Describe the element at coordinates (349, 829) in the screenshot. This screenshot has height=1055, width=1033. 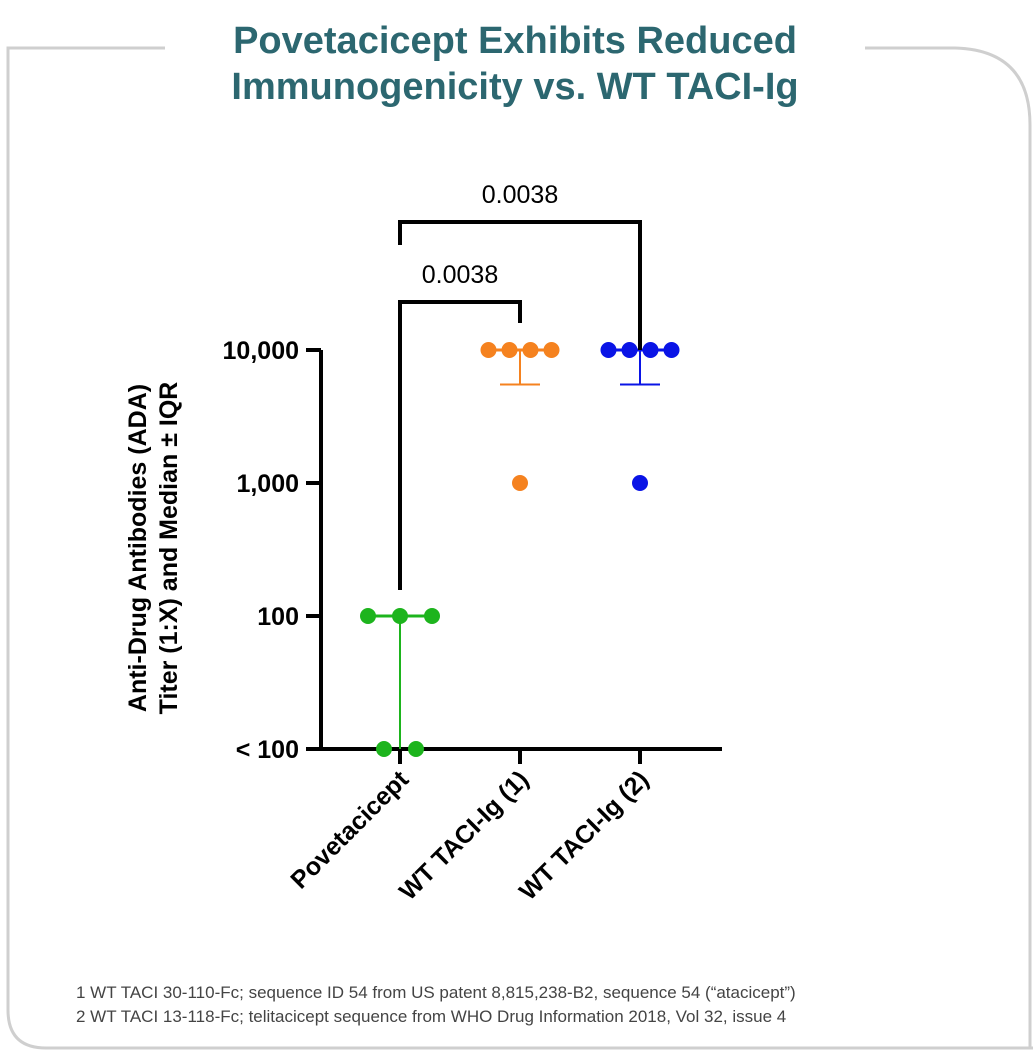
I see `x-tick-label: Povetacicept` at that location.